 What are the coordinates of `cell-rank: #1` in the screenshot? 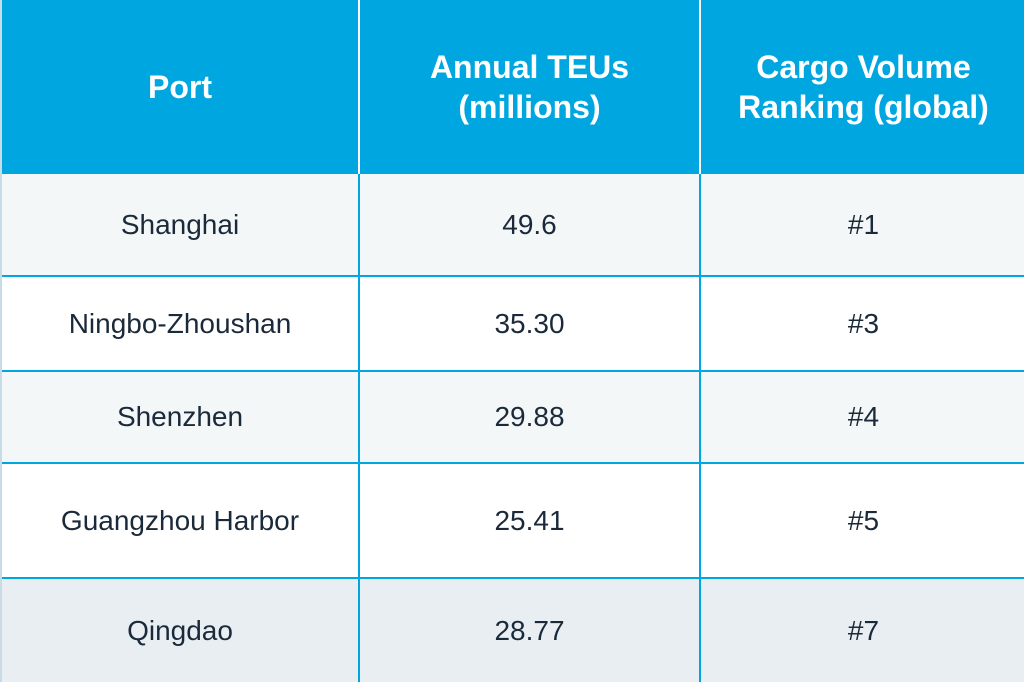 It's located at (862, 225).